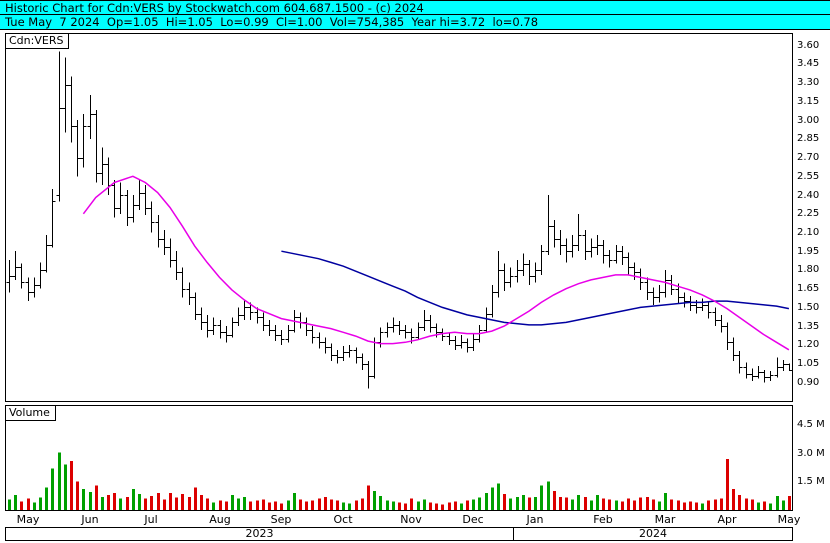 The width and height of the screenshot is (830, 543). Describe the element at coordinates (727, 519) in the screenshot. I see `month-label: Apr` at that location.